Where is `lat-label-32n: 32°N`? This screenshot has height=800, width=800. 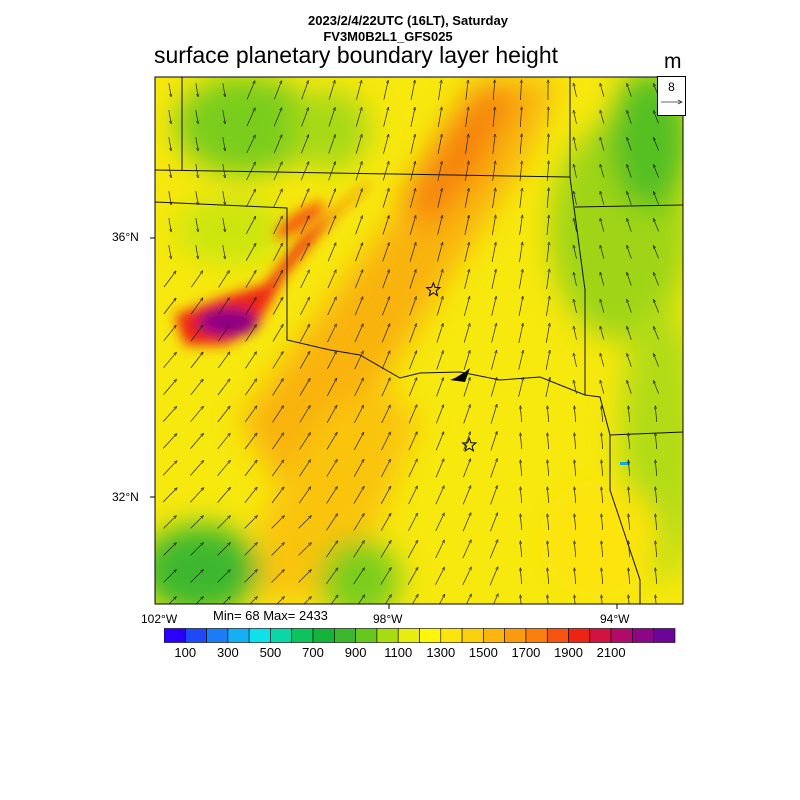 lat-label-32n: 32°N is located at coordinates (125, 497).